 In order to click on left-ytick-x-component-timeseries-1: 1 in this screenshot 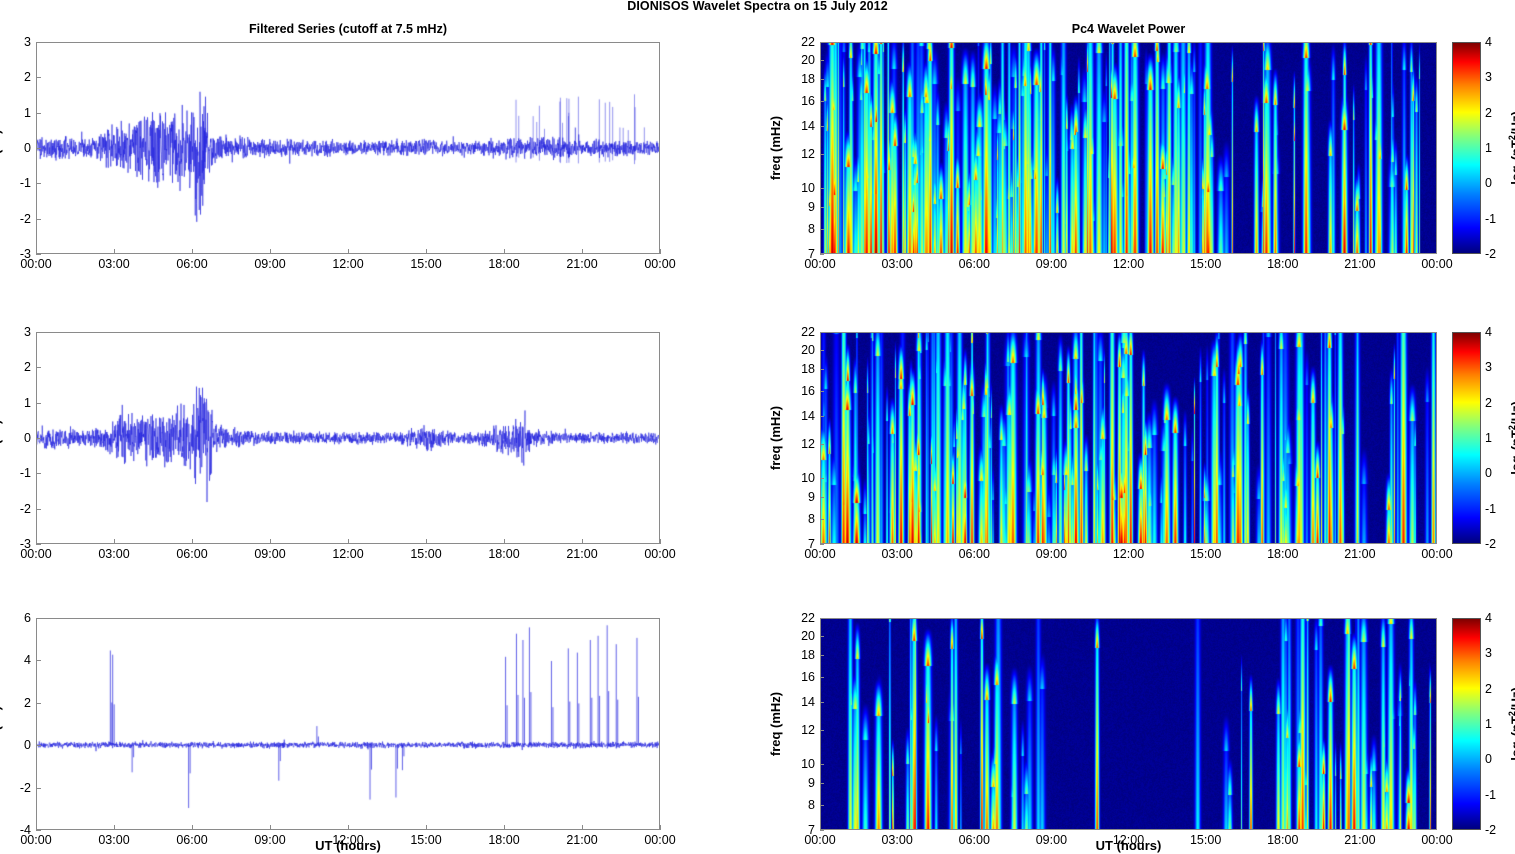, I will do `click(27, 112)`.